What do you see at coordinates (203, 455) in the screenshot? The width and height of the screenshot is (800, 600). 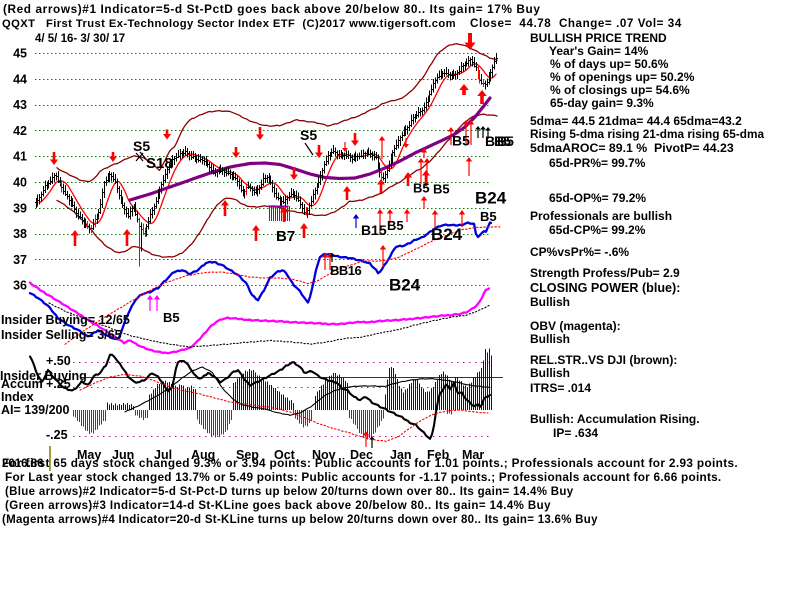 I see `svg-text: Aug` at bounding box center [203, 455].